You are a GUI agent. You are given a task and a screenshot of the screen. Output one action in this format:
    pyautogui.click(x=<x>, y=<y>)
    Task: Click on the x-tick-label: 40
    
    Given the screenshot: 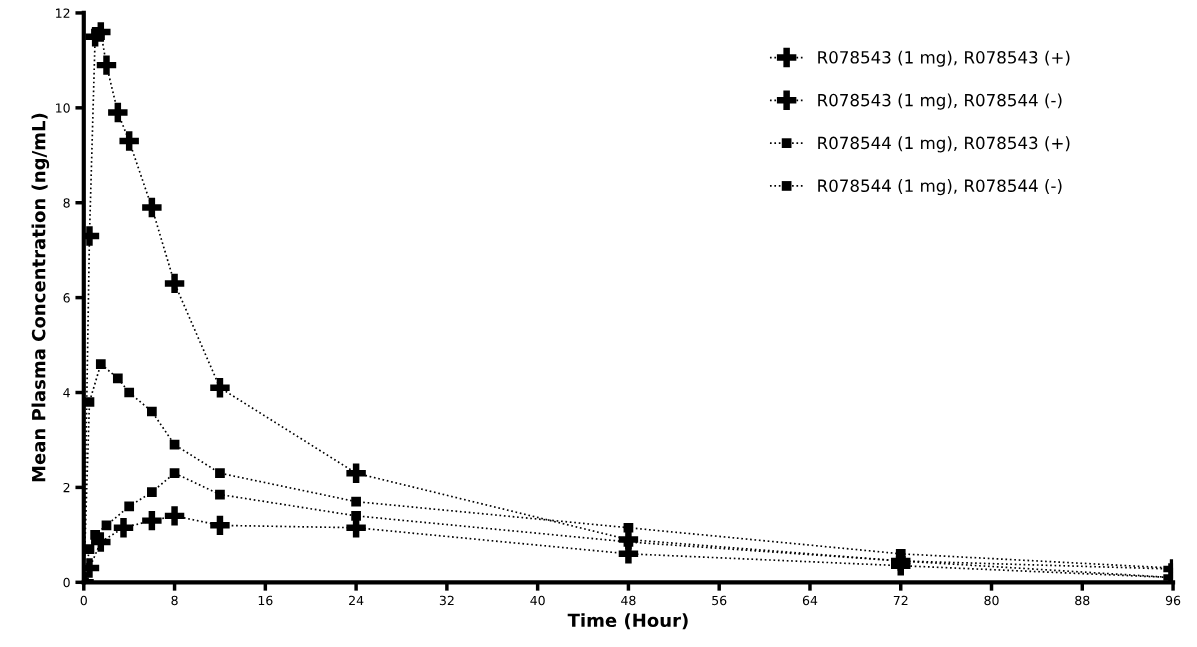 What is the action you would take?
    pyautogui.click(x=537, y=600)
    